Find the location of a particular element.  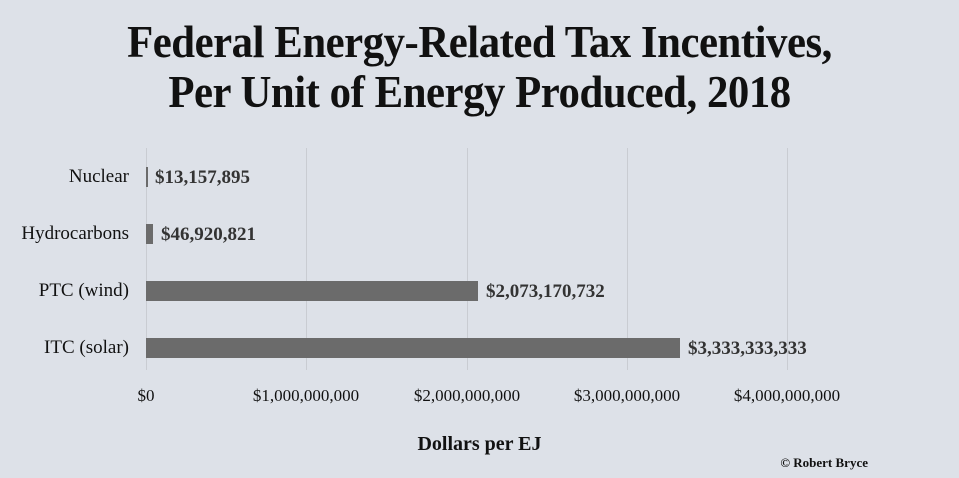

x-tick-label: $4,000,000,000 is located at coordinates (787, 395).